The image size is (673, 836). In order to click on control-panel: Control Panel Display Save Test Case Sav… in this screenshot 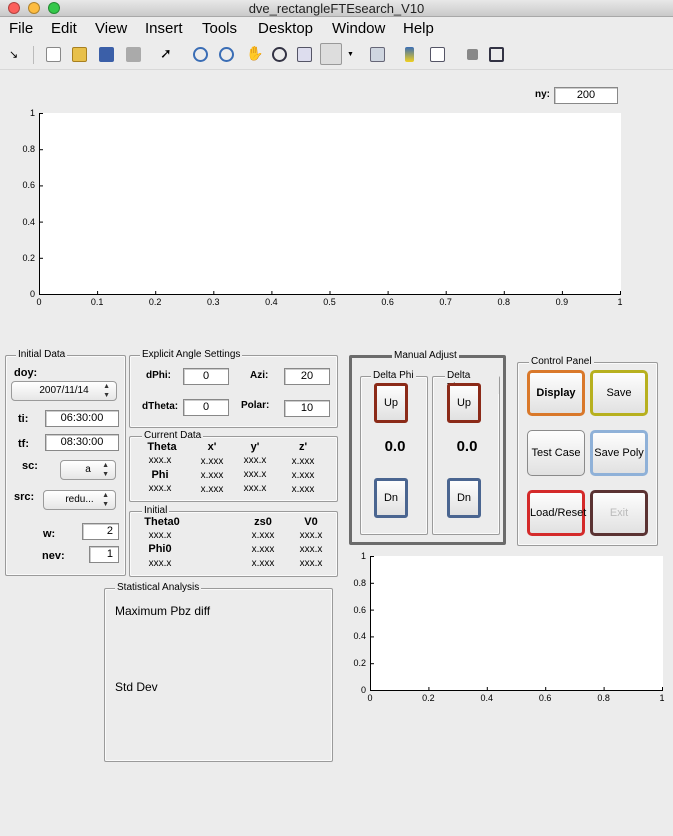, I will do `click(587, 451)`.